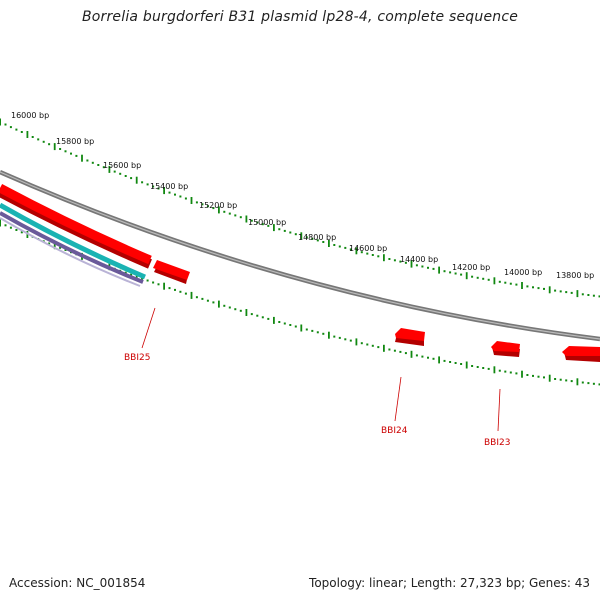 The width and height of the screenshot is (600, 600). I want to click on scale-label-13800: 13800 bp, so click(575, 275).